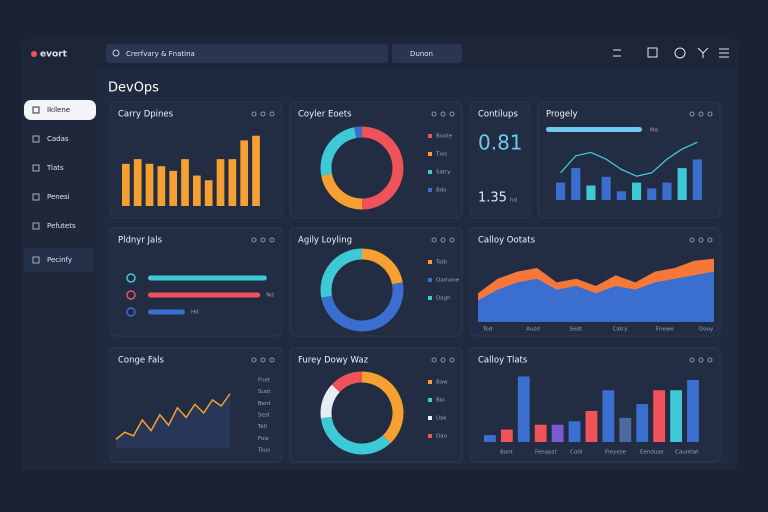 Image resolution: width=768 pixels, height=512 pixels. Describe the element at coordinates (58, 110) in the screenshot. I see `sidebar-item: Ikilene` at that location.